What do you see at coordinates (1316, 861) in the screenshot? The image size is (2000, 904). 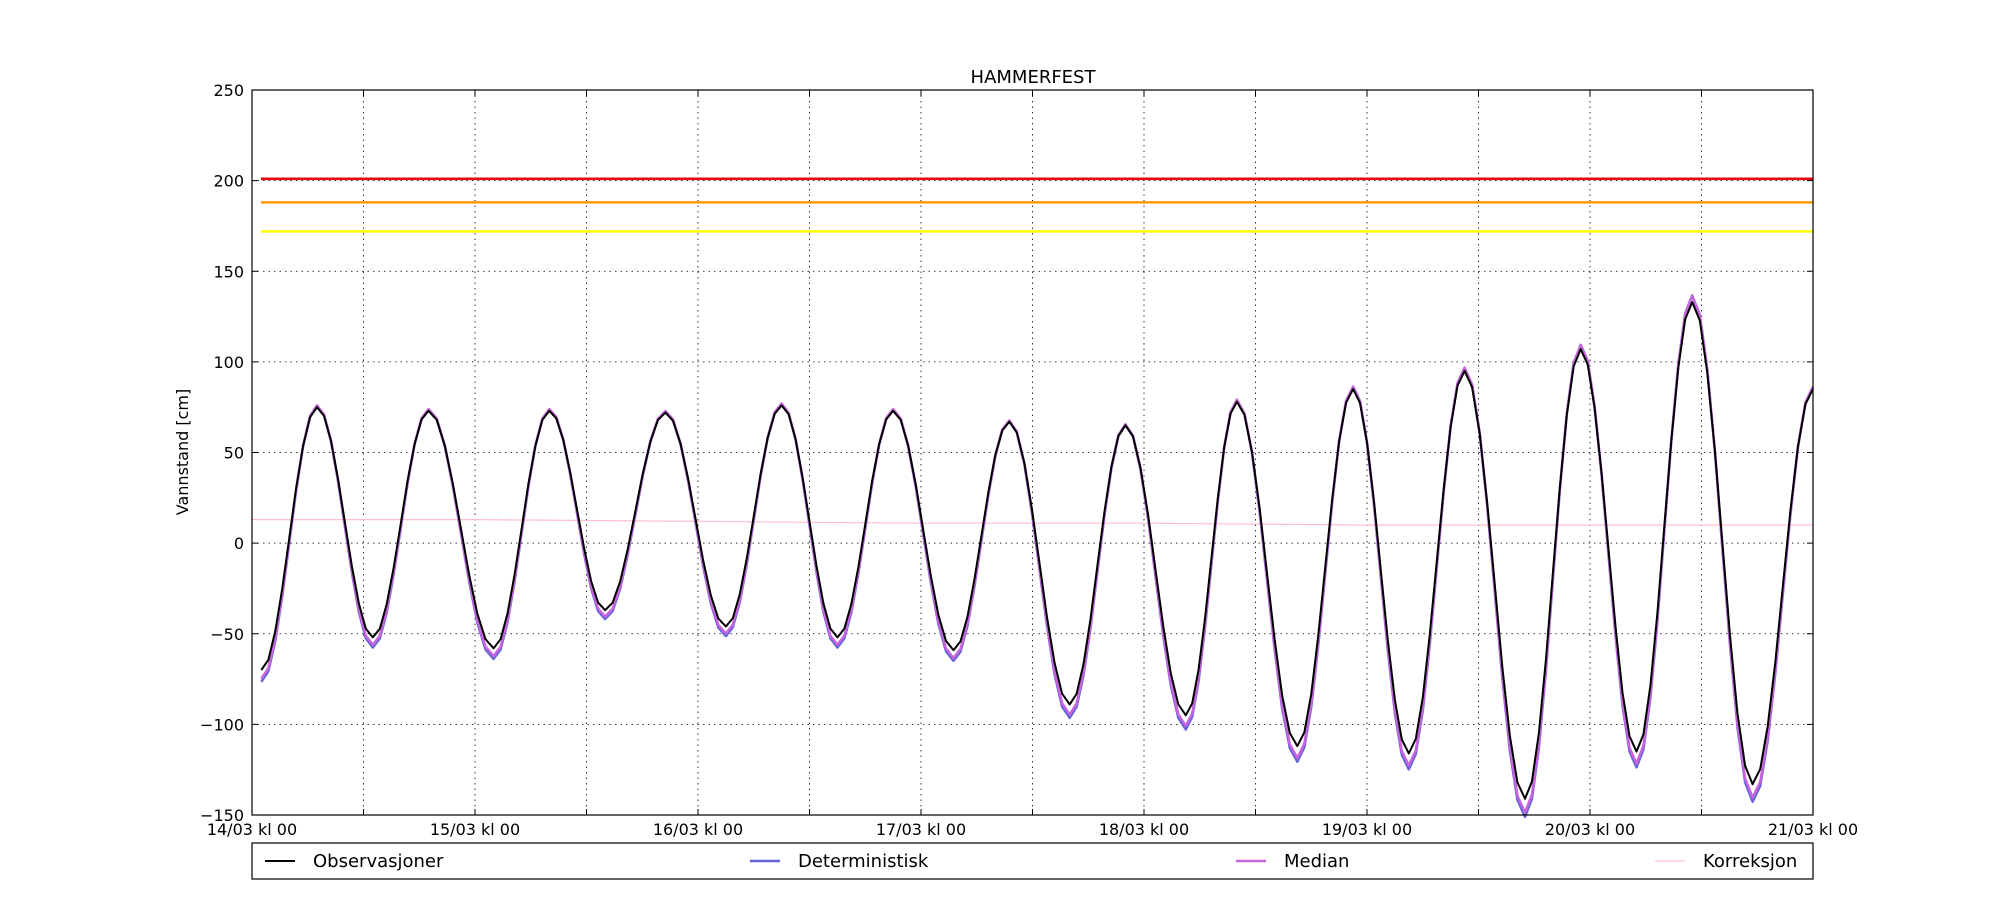 I see `legend-label: Median` at bounding box center [1316, 861].